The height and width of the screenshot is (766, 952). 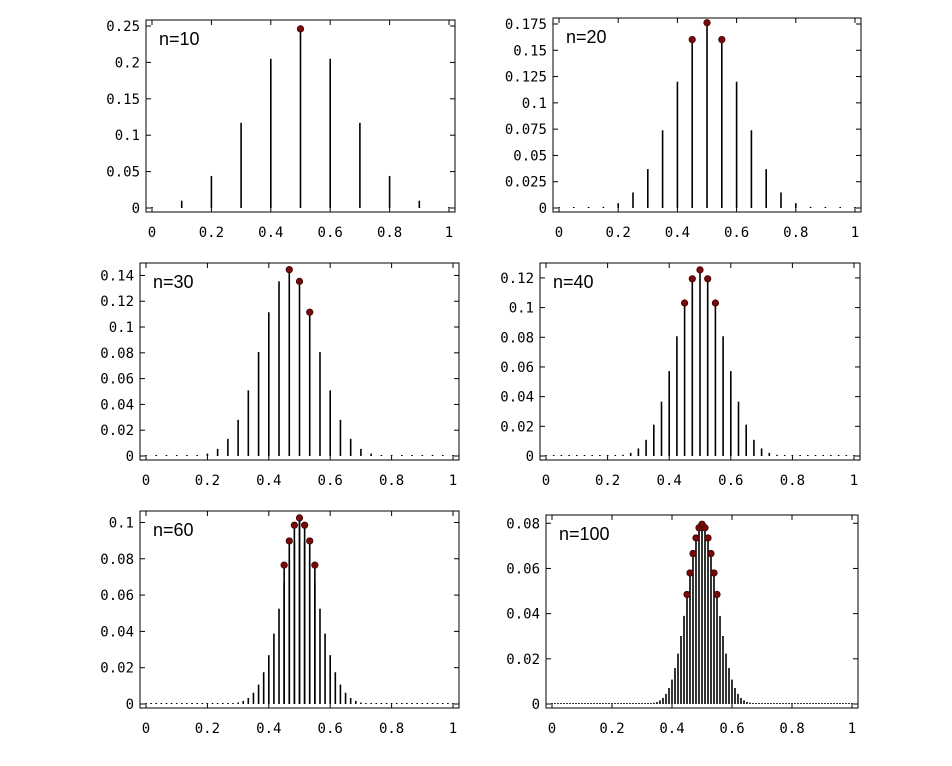 I want to click on y-tick-label: 0.125, so click(x=526, y=78).